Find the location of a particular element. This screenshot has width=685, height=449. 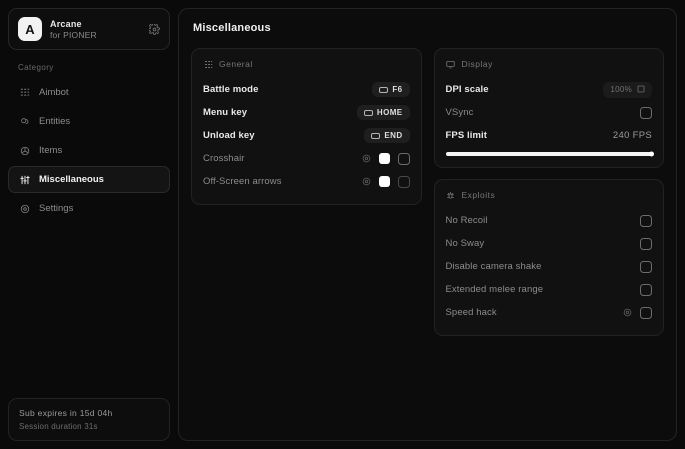

crosshair-checkbox is located at coordinates (403, 158).